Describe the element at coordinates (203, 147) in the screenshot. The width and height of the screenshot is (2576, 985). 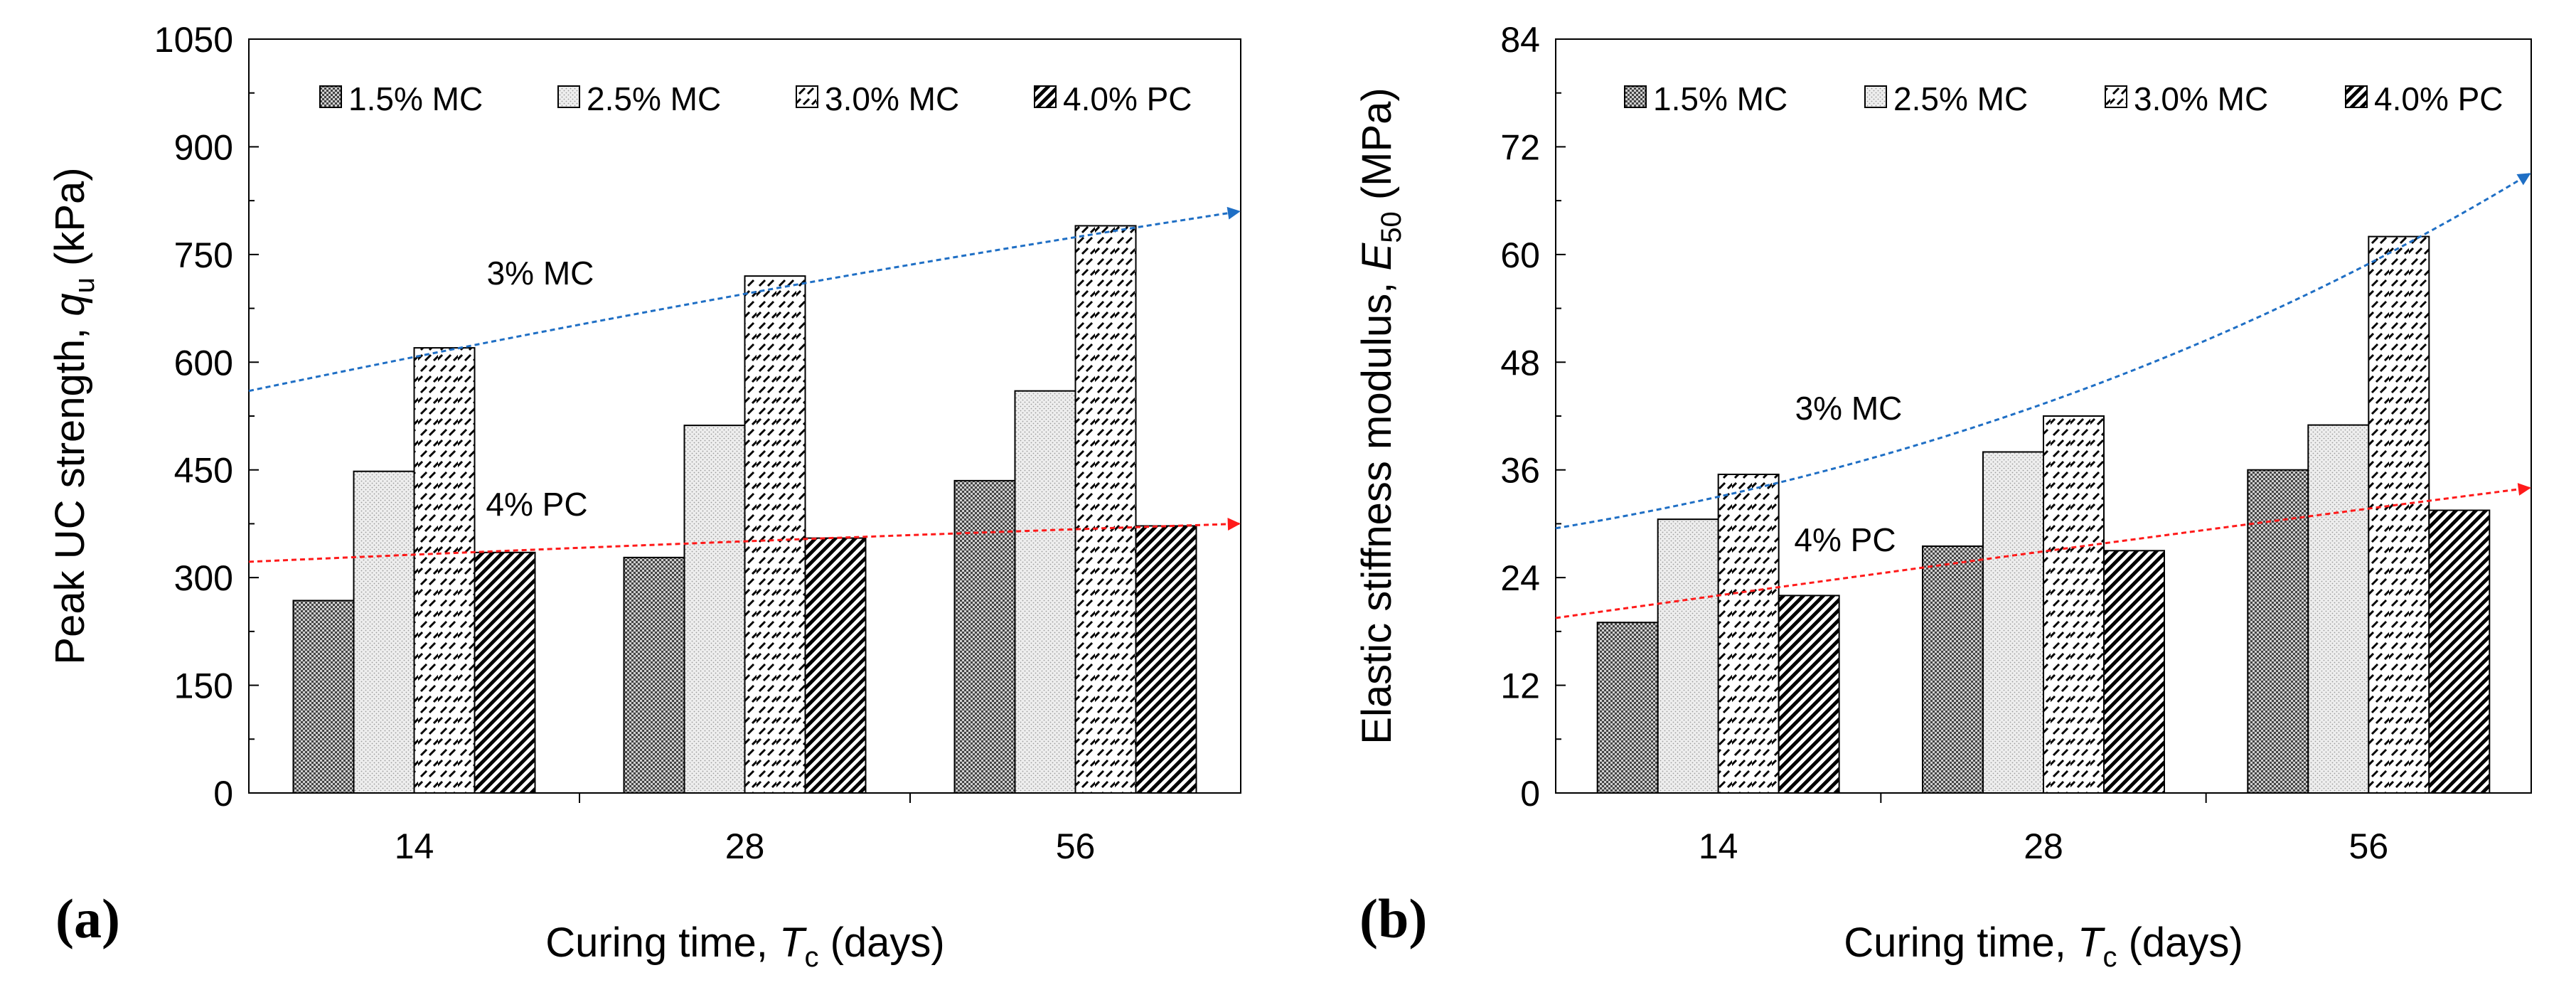
I see `y-tick-label: 900` at that location.